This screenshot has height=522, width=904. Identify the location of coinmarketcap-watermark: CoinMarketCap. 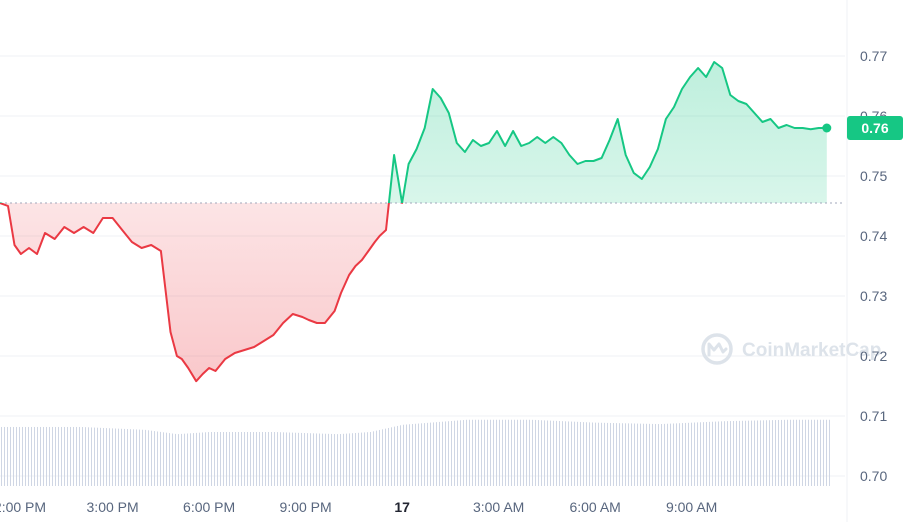
(791, 349).